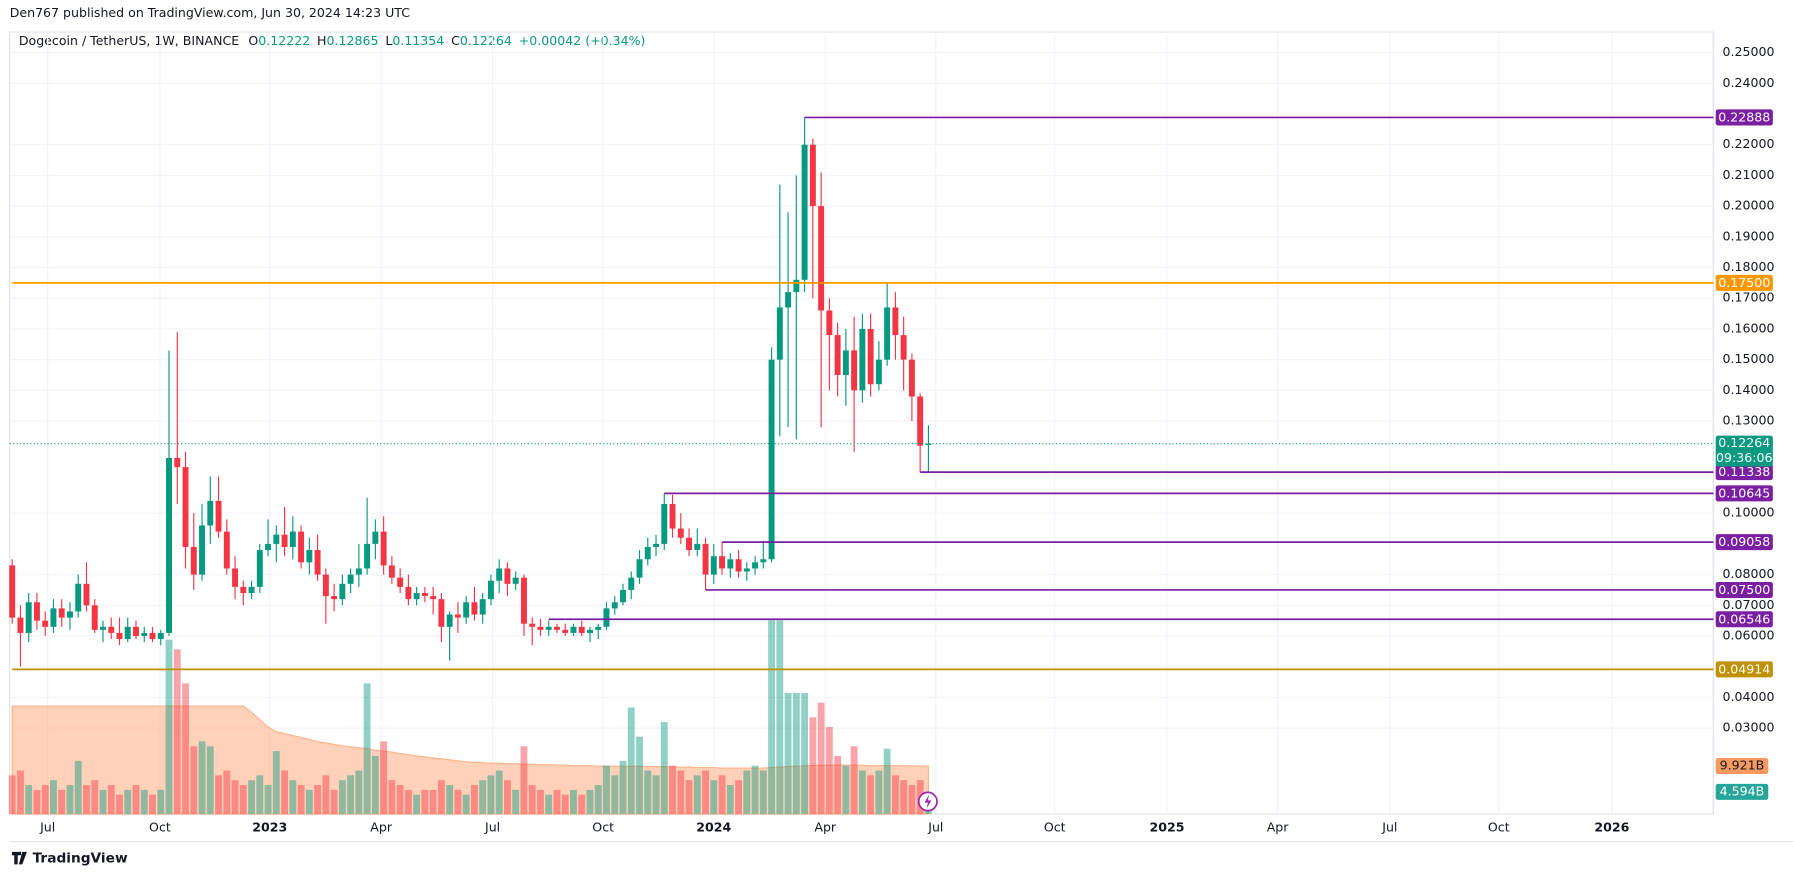  Describe the element at coordinates (1166, 826) in the screenshot. I see `x-tick-label: 2025` at that location.